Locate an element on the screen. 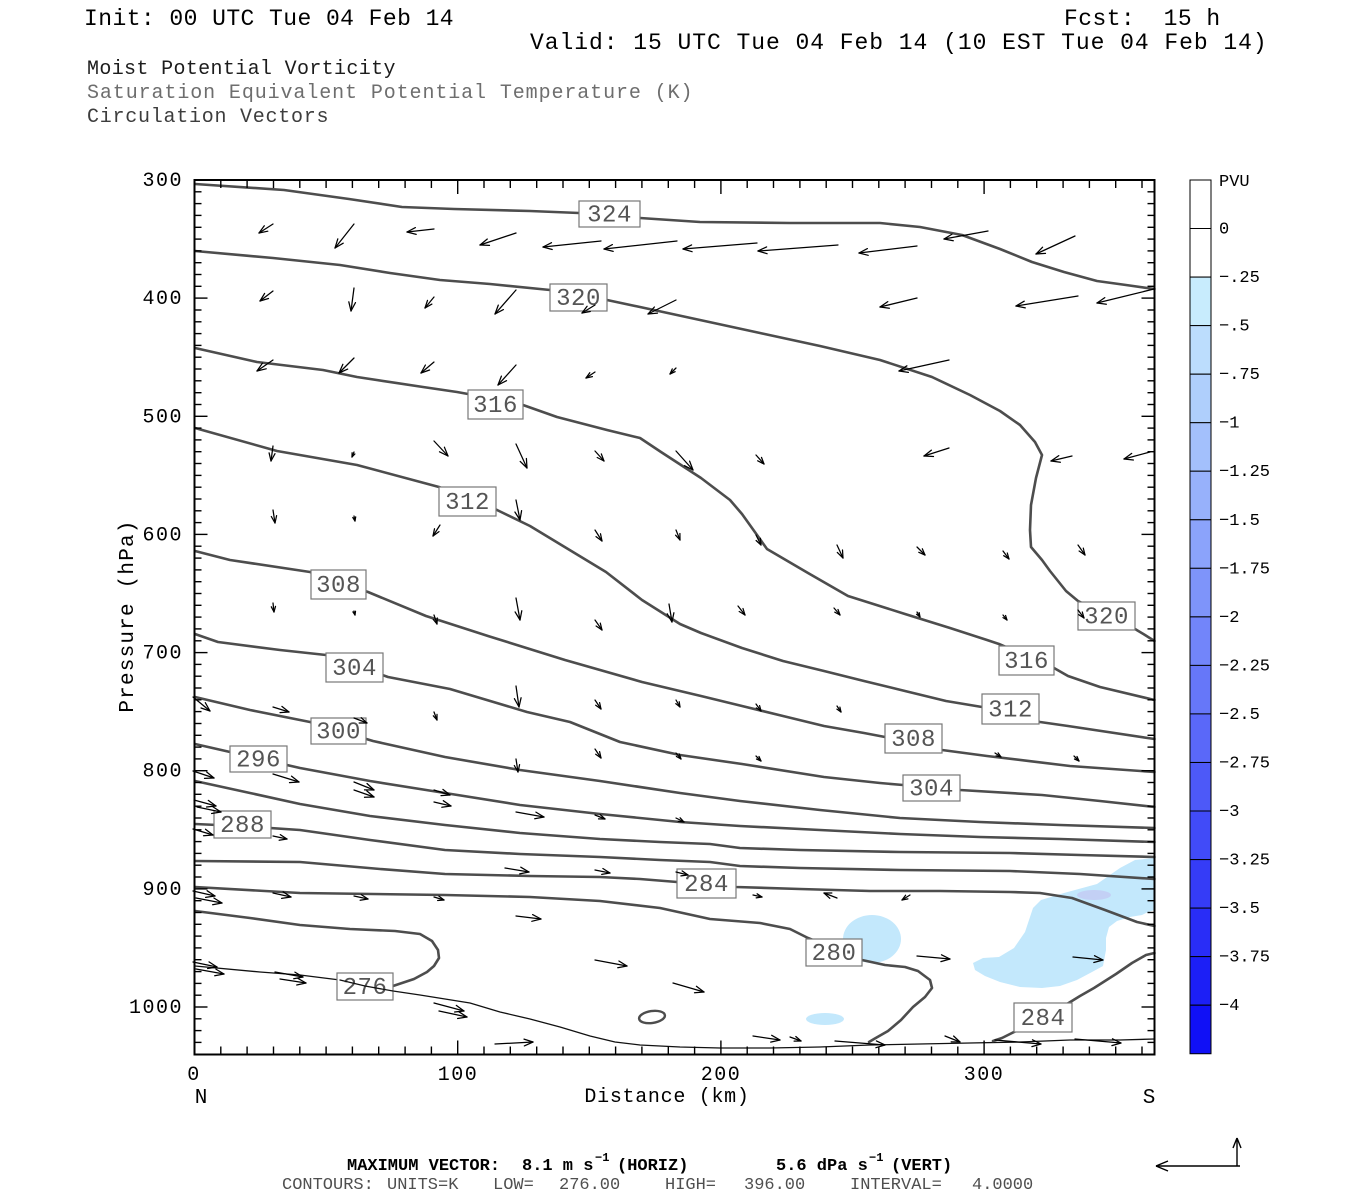  svg-text: −1 is located at coordinates (1229, 424).